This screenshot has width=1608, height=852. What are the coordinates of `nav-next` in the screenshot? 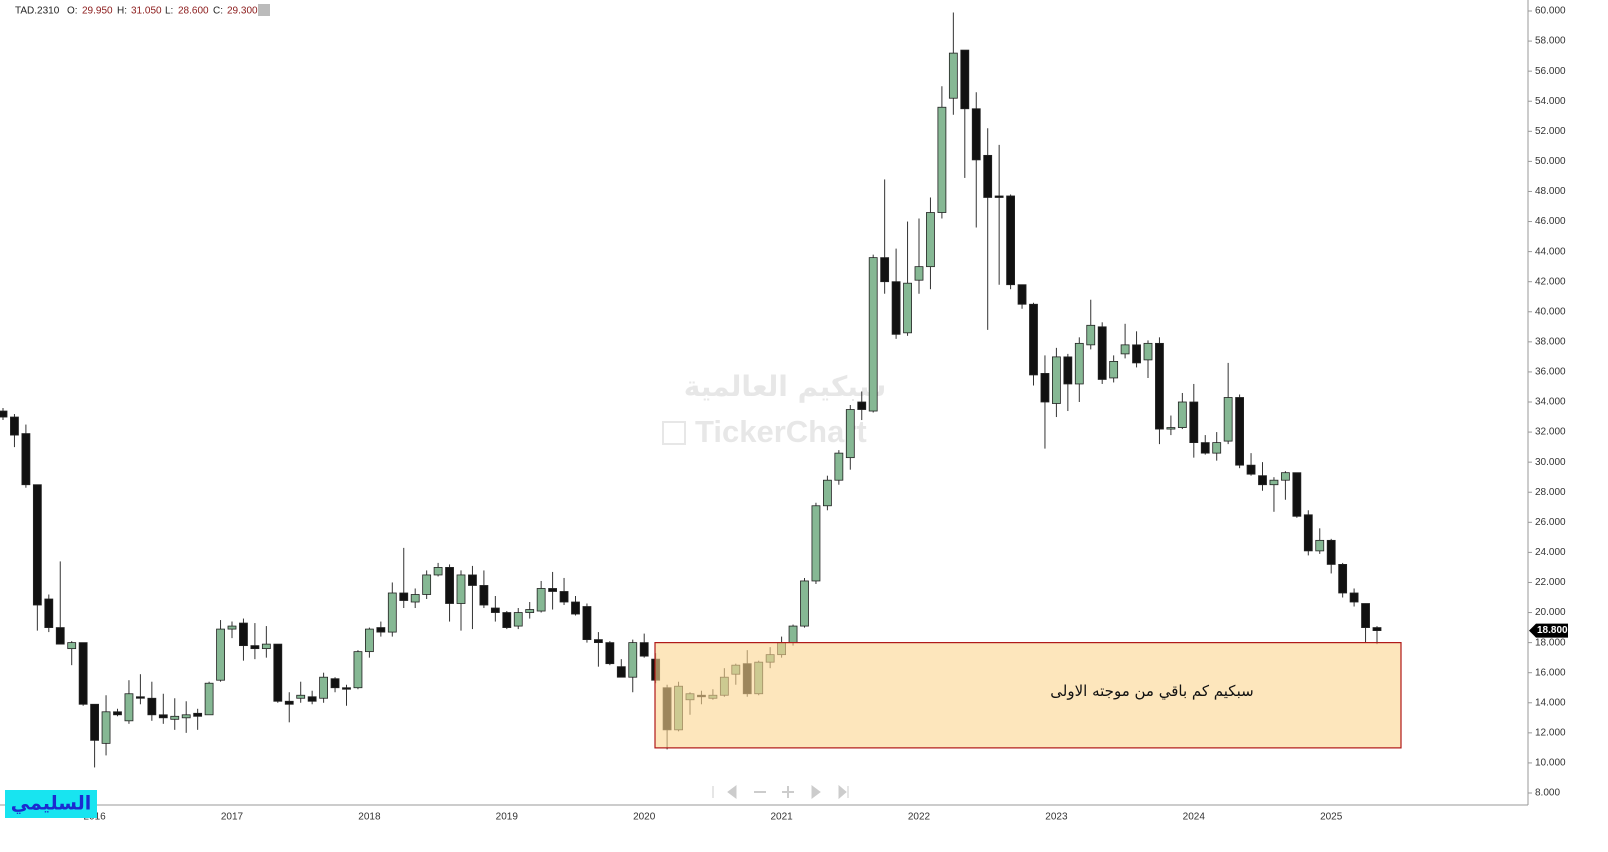 It's located at (816, 792).